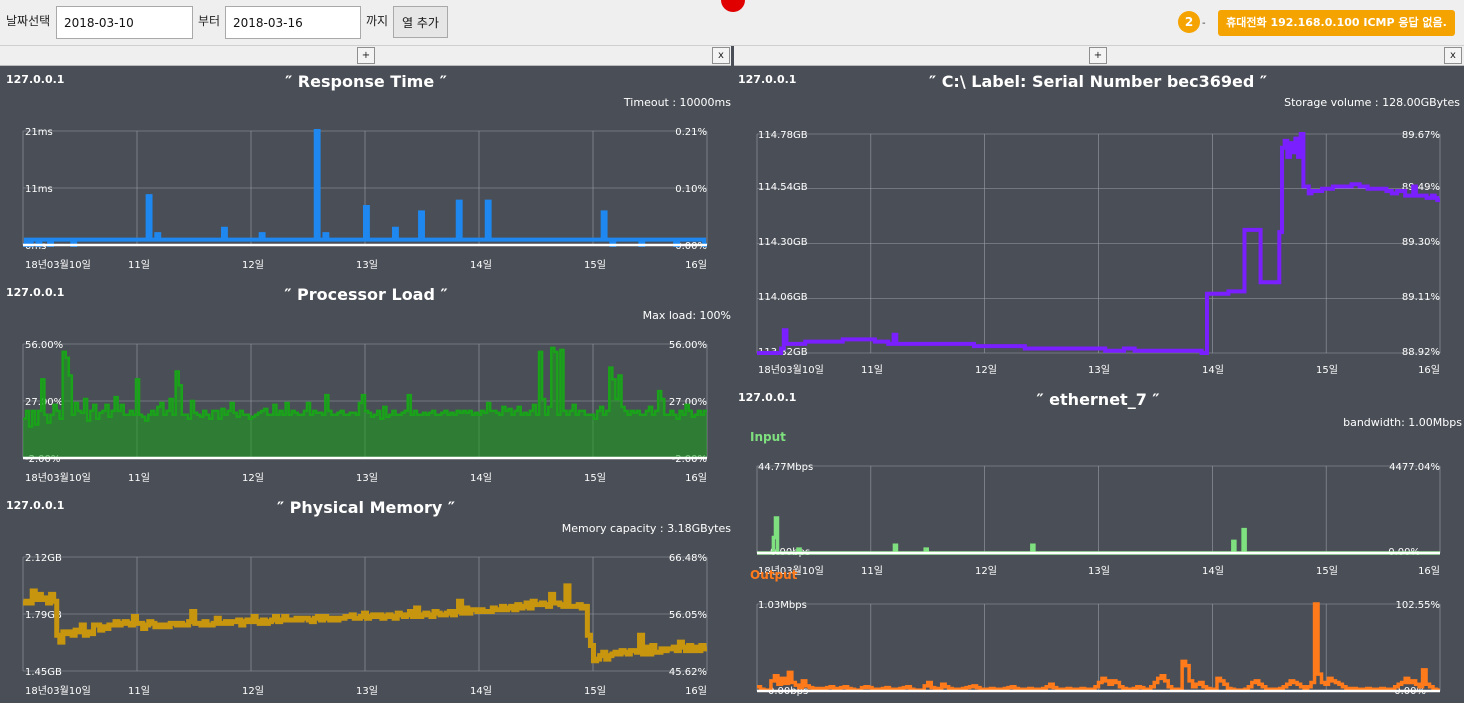 Image resolution: width=1464 pixels, height=703 pixels. Describe the element at coordinates (1336, 23) in the screenshot. I see `alert-message: 휴대전화 192.168.0.100 ICMP 응답 없음.` at that location.